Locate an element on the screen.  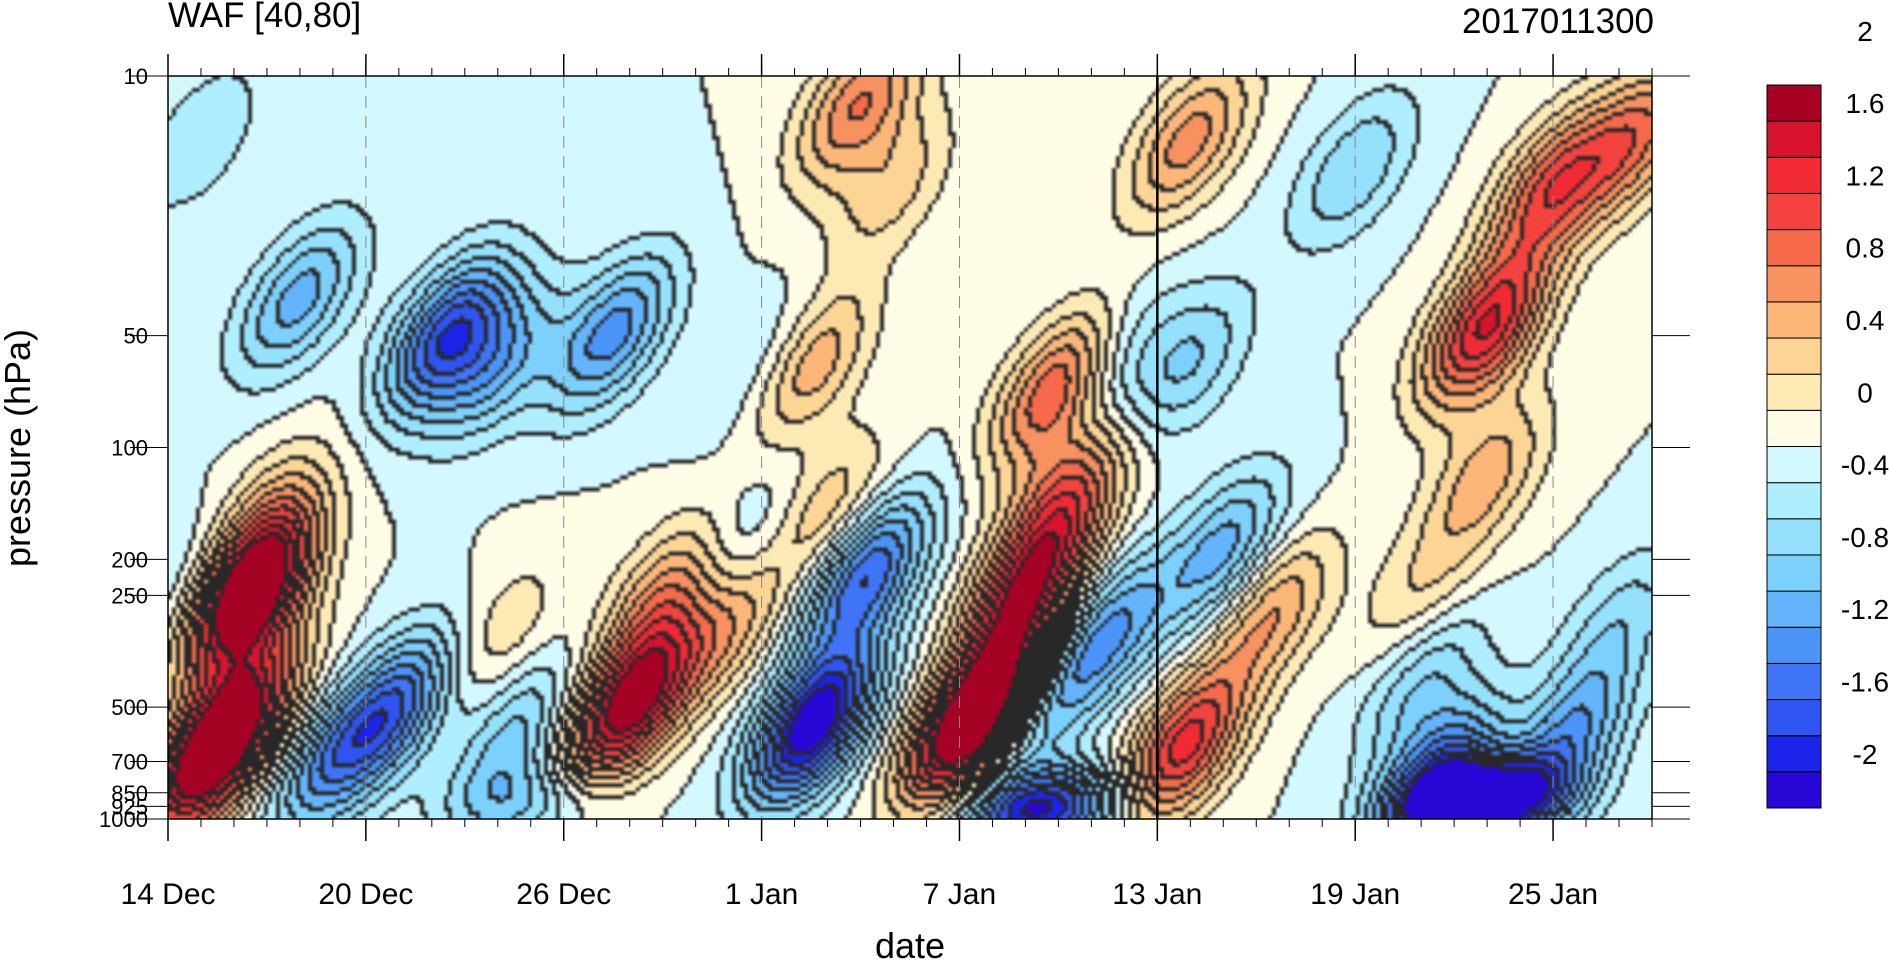
y-tick-label: 10 is located at coordinates (136, 76).